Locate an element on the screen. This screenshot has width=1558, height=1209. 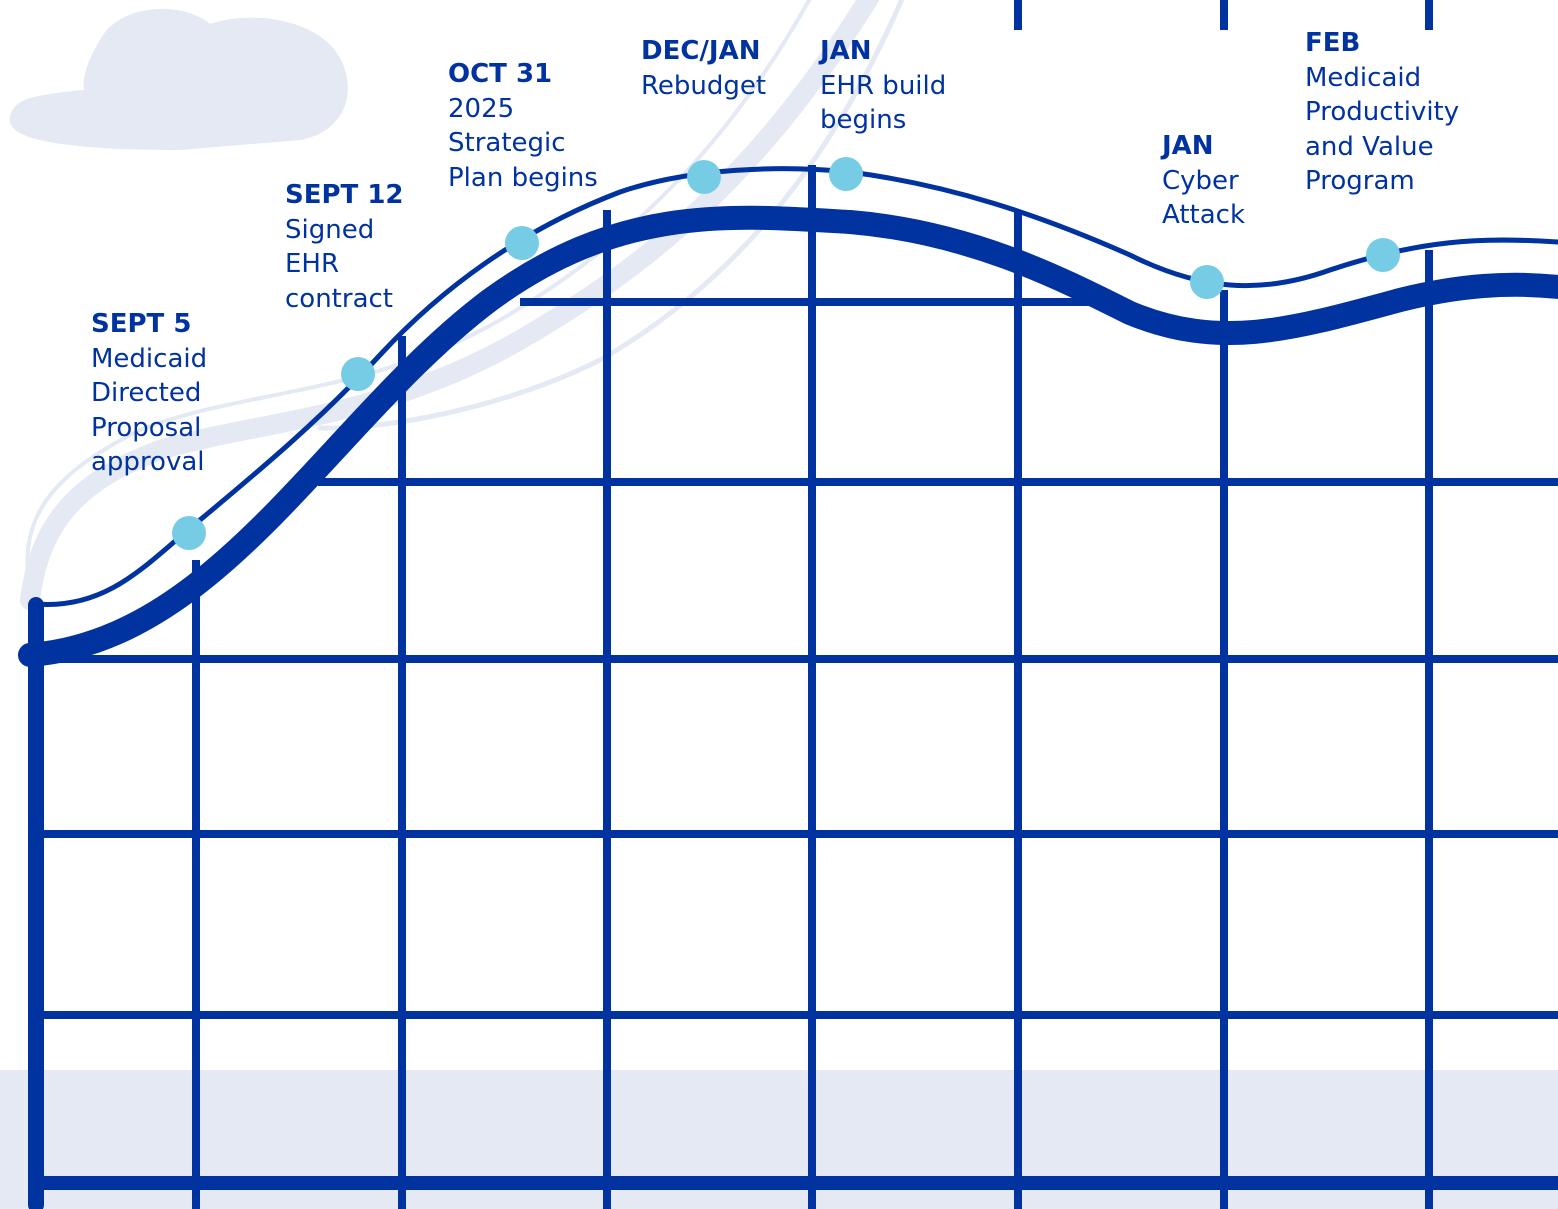
milestone-label-6: JAN Cyber Attack is located at coordinates (1203, 181).